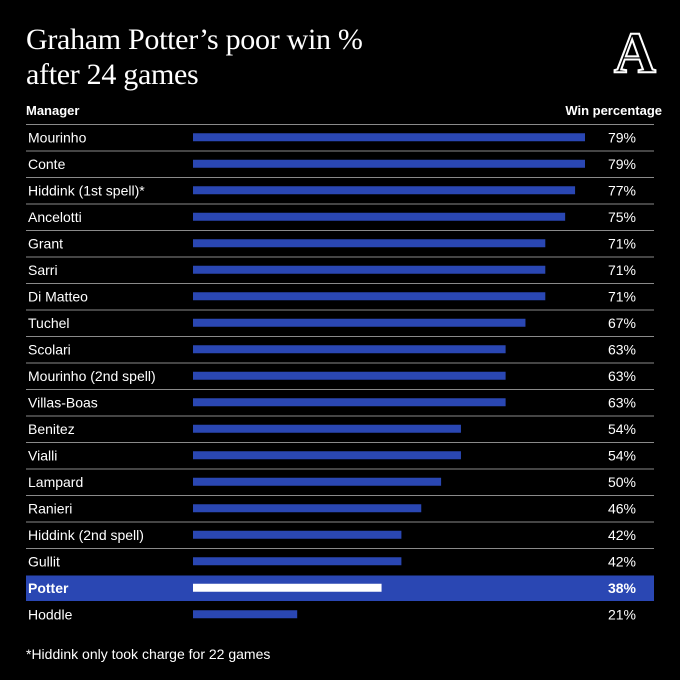  I want to click on bar-label: Ranieri, so click(50, 508).